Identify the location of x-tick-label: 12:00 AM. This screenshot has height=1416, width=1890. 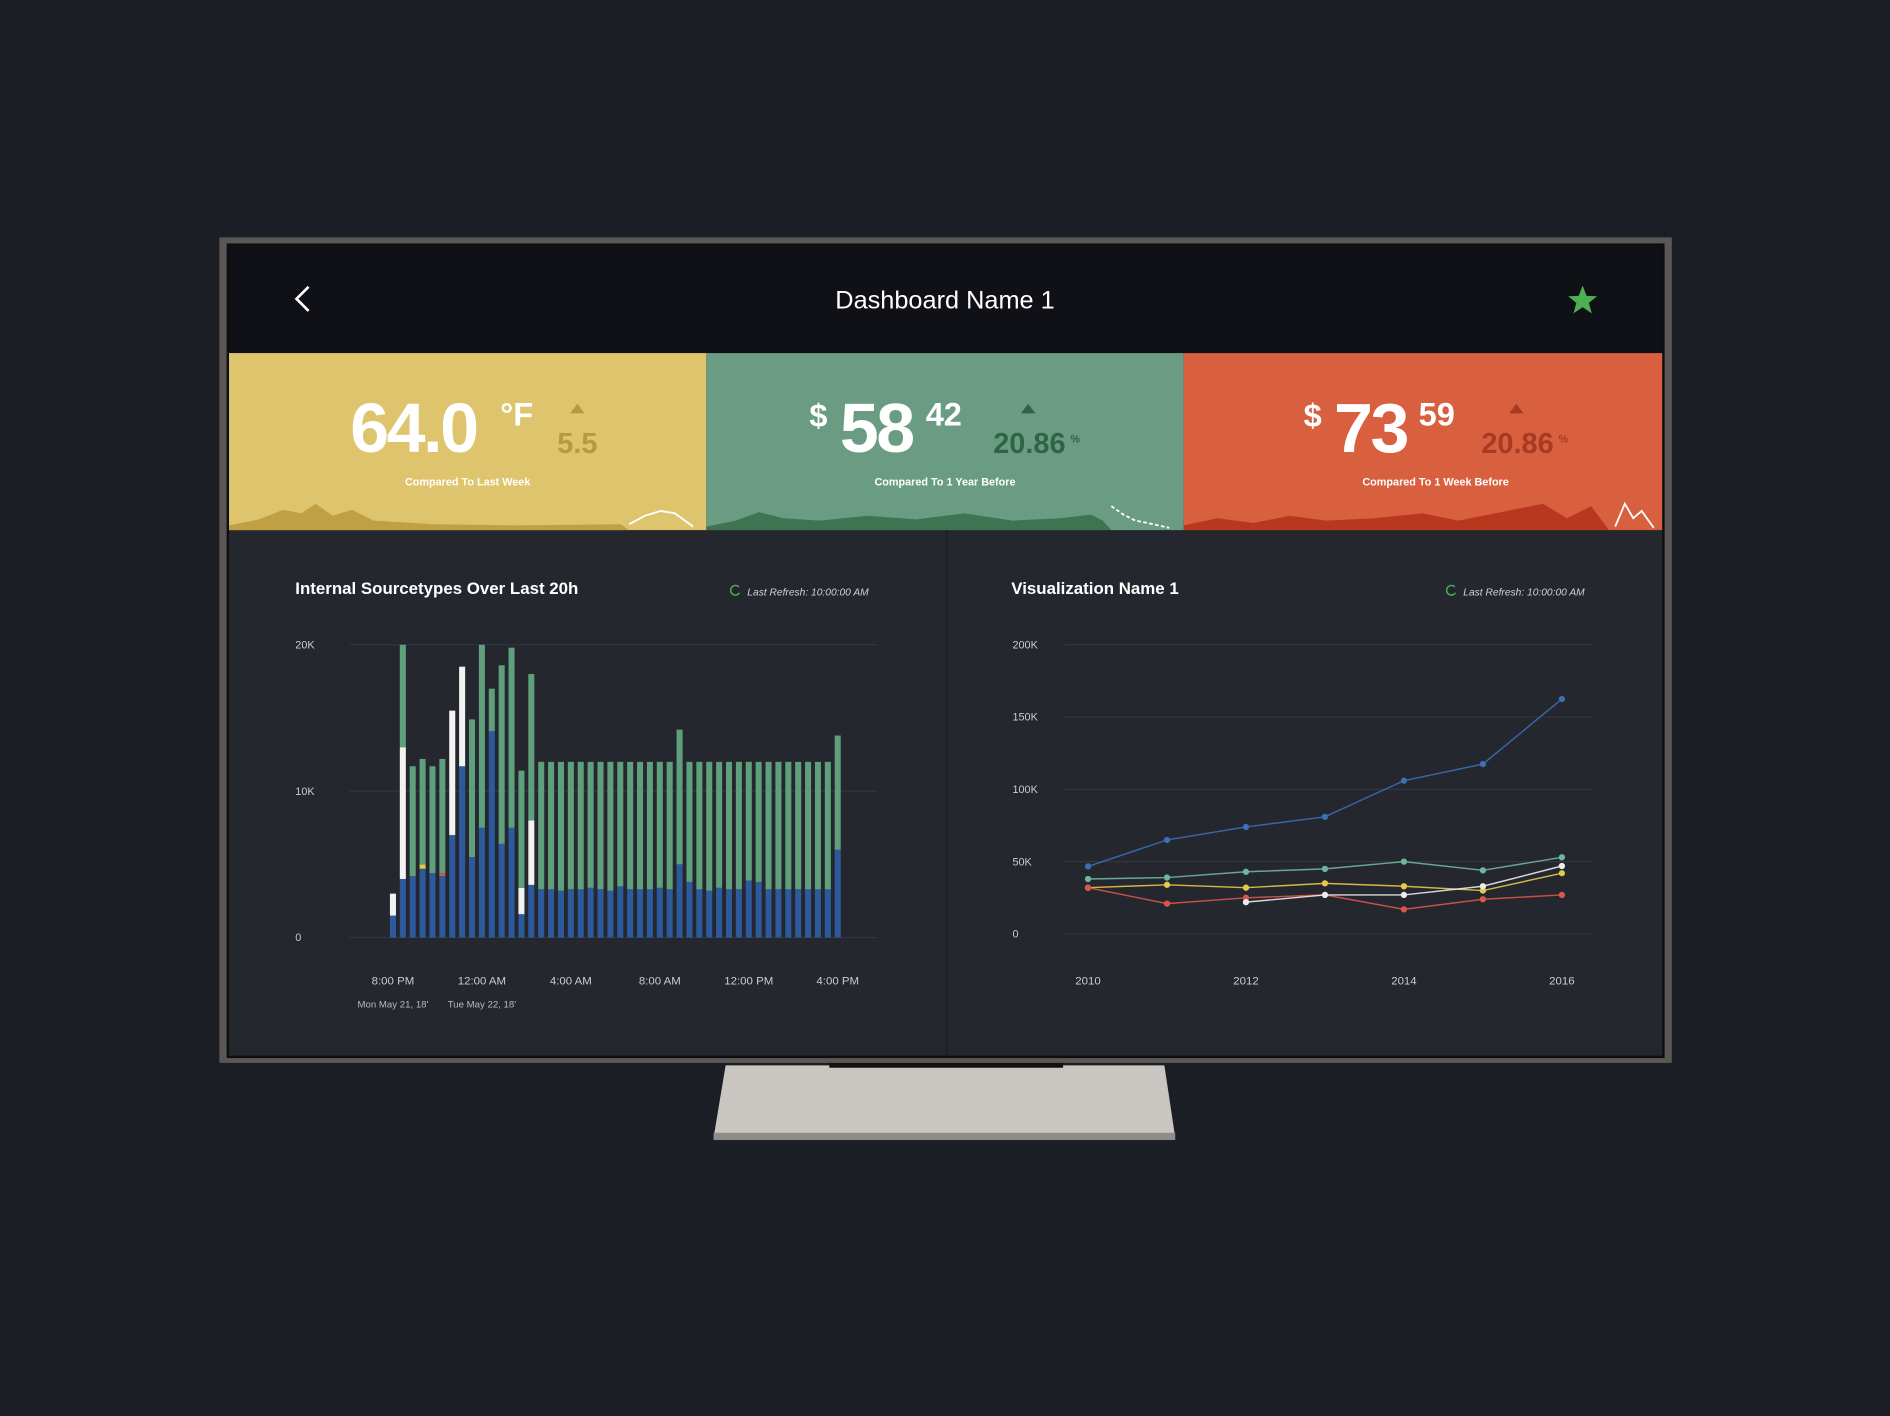
(482, 982).